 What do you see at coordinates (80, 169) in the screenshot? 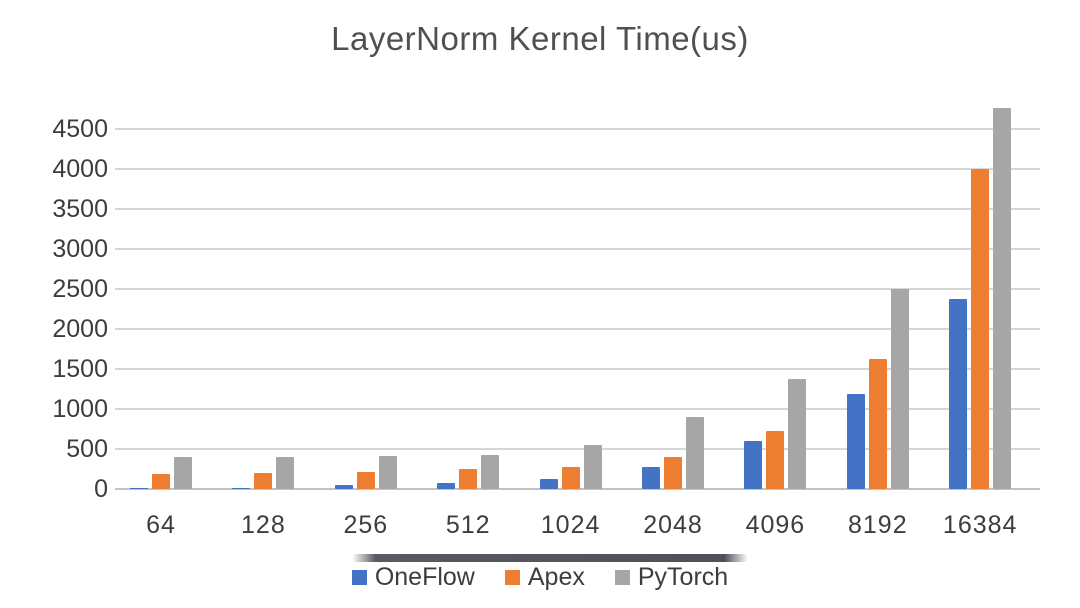
I see `y-tick-label: 4000` at bounding box center [80, 169].